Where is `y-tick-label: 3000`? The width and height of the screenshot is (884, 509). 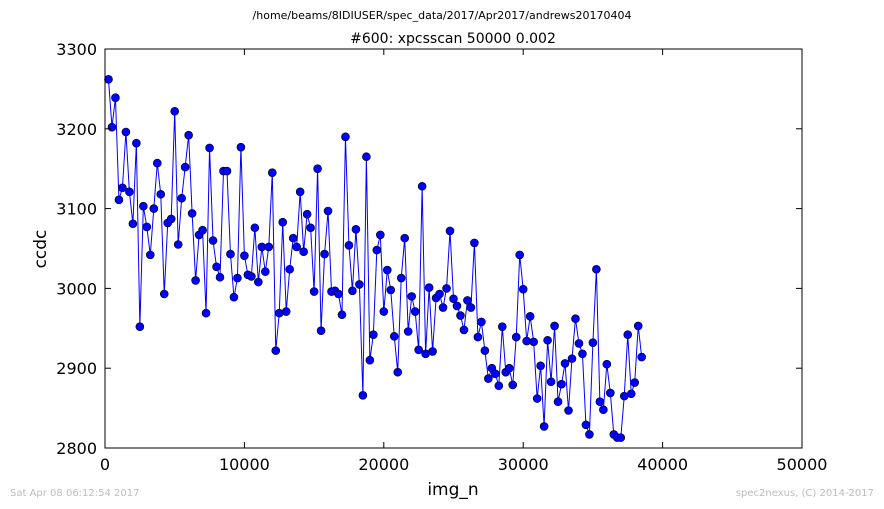 y-tick-label: 3000 is located at coordinates (76, 288).